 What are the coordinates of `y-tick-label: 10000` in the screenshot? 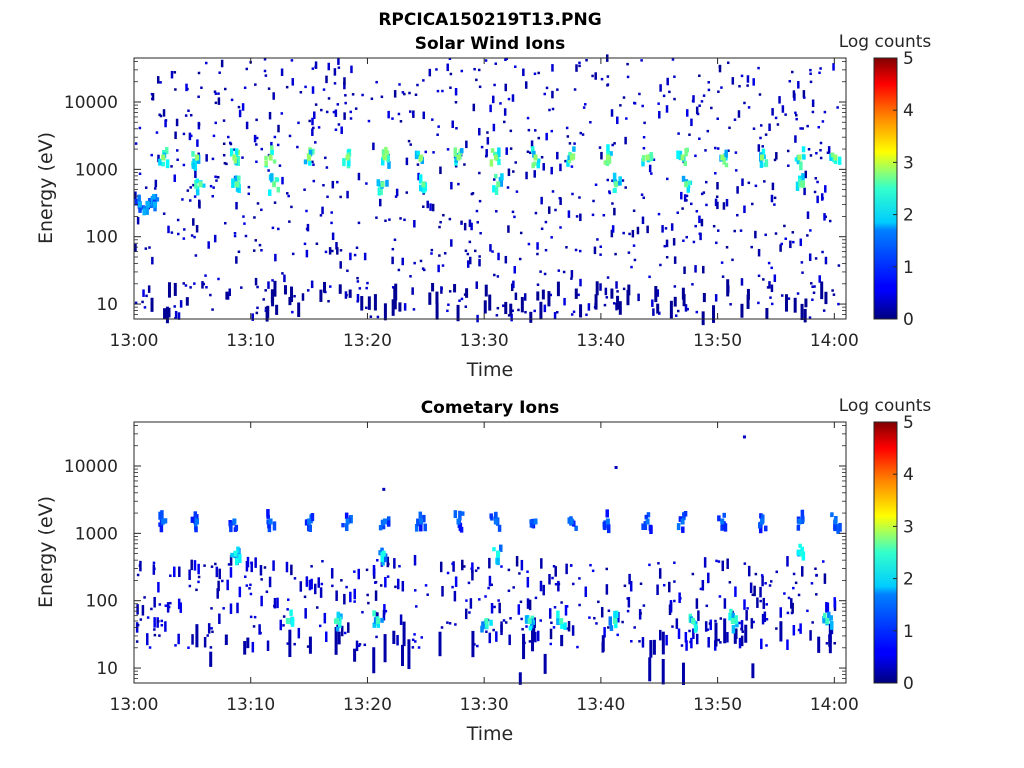 It's located at (91, 103).